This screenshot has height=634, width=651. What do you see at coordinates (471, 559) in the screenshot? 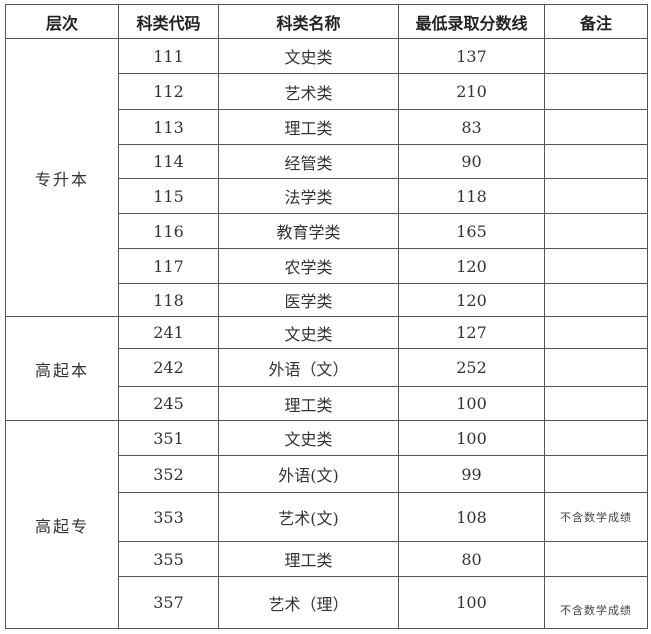
I see `score-cell: 80` at bounding box center [471, 559].